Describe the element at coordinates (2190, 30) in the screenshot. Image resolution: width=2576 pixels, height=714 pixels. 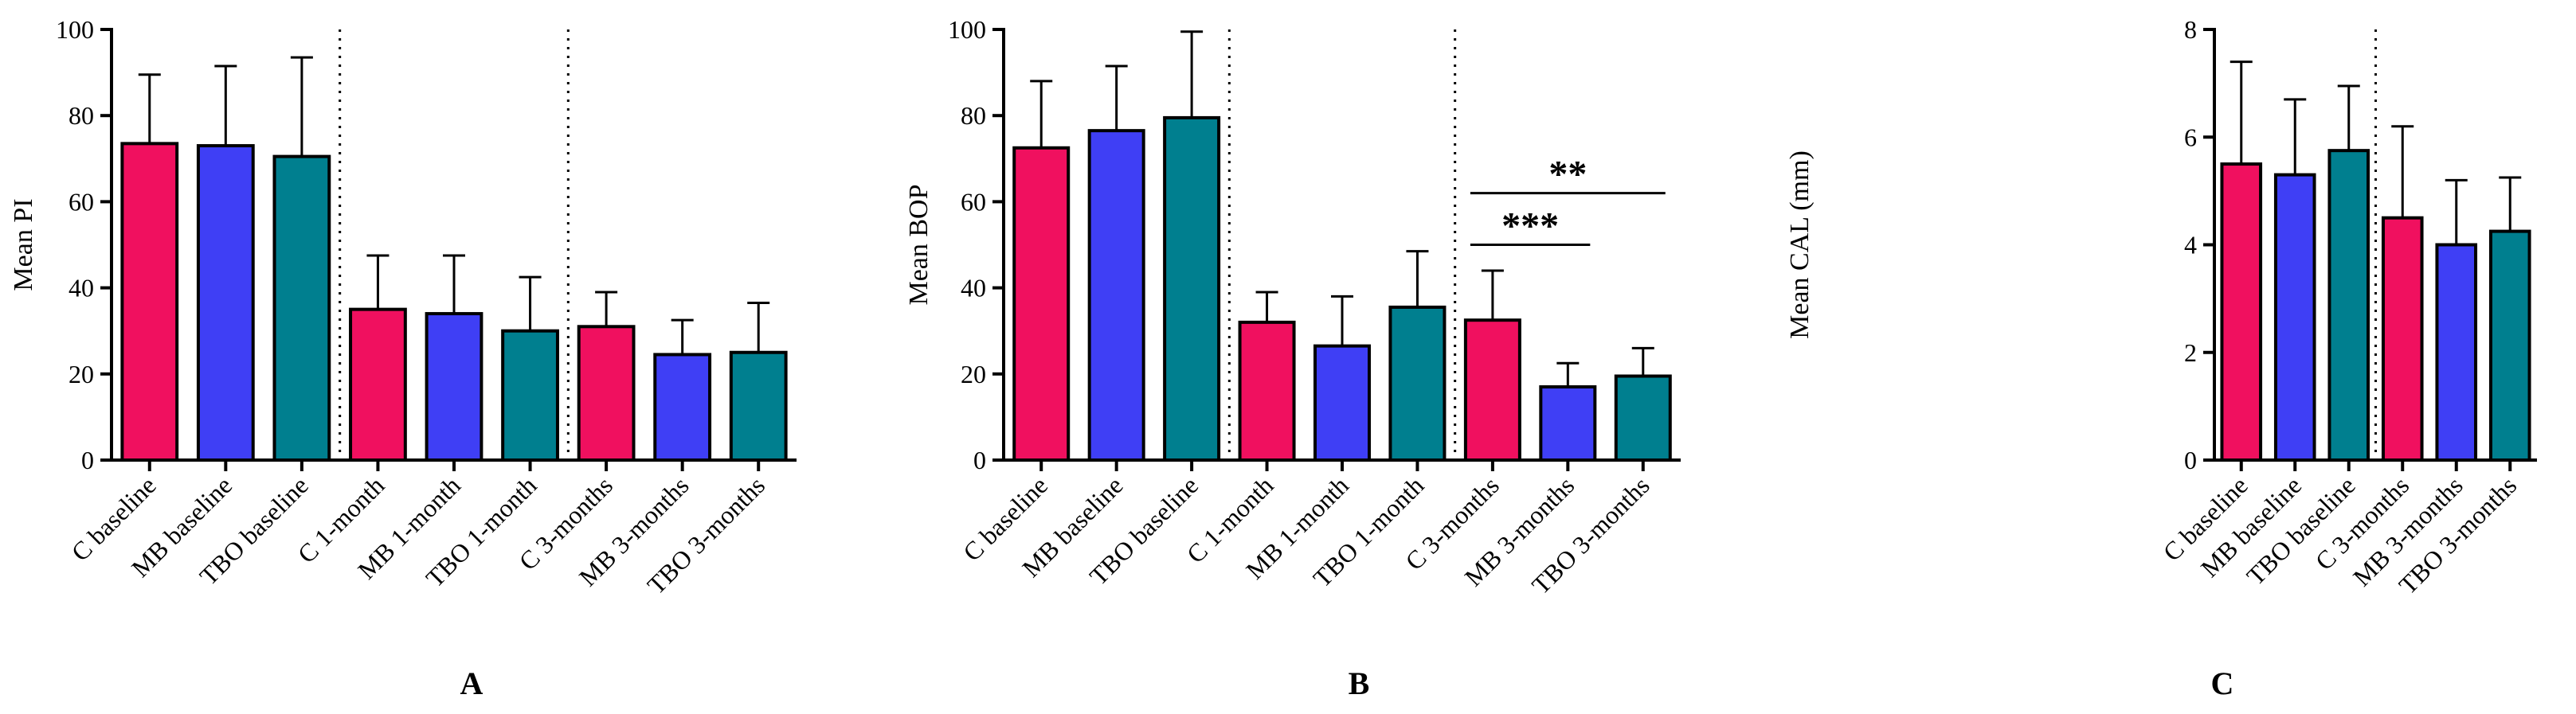
I see `y-tick-label: 8` at that location.